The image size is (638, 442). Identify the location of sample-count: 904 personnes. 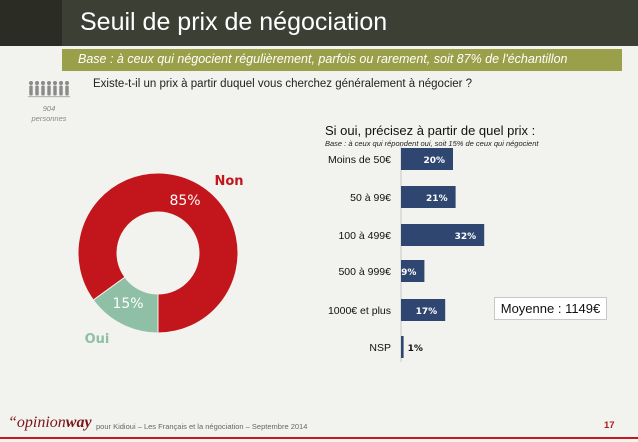
(49, 114).